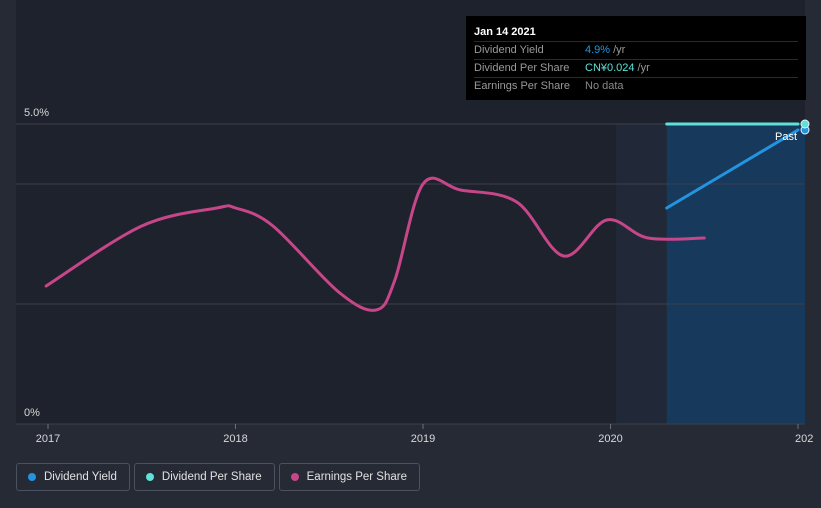  What do you see at coordinates (509, 50) in the screenshot?
I see `tooltip-label: Dividend Yield` at bounding box center [509, 50].